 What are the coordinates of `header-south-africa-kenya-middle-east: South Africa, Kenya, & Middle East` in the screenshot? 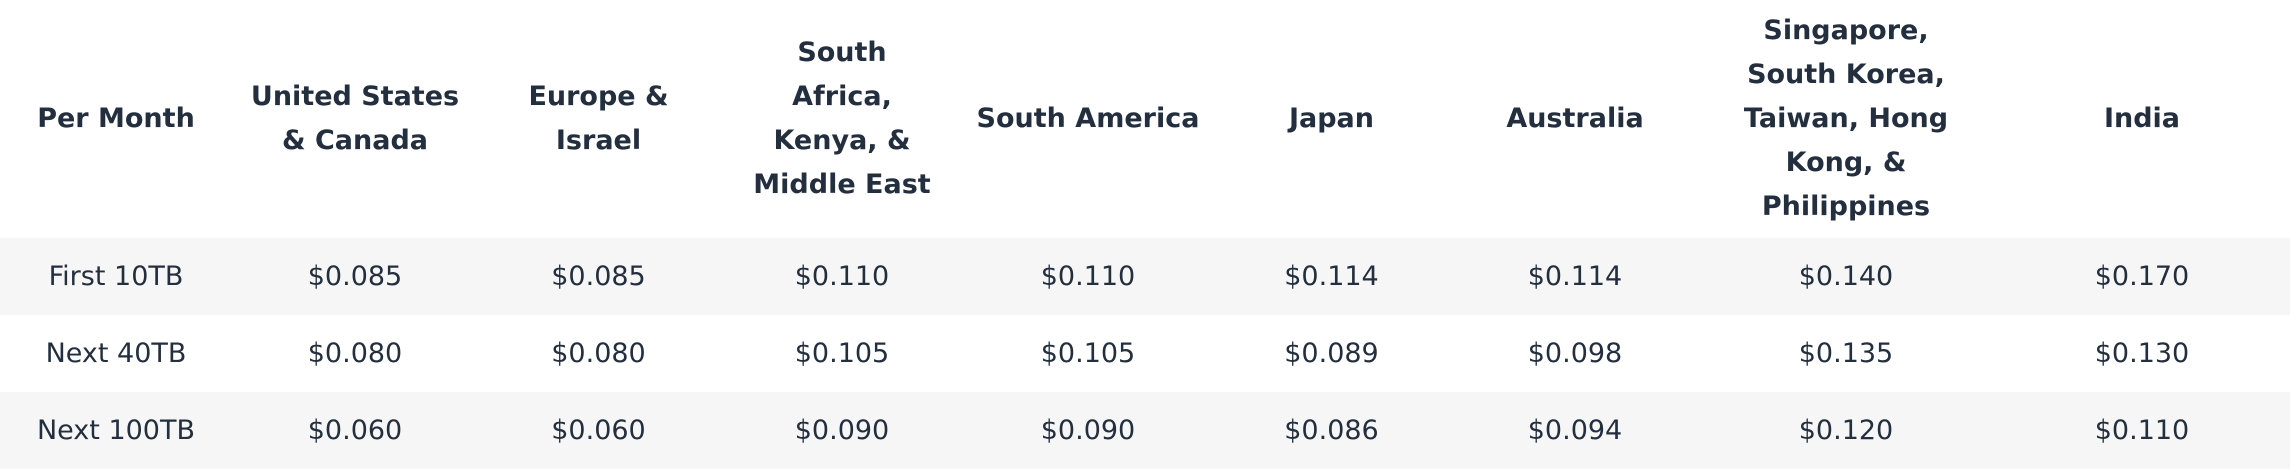 It's located at (842, 119).